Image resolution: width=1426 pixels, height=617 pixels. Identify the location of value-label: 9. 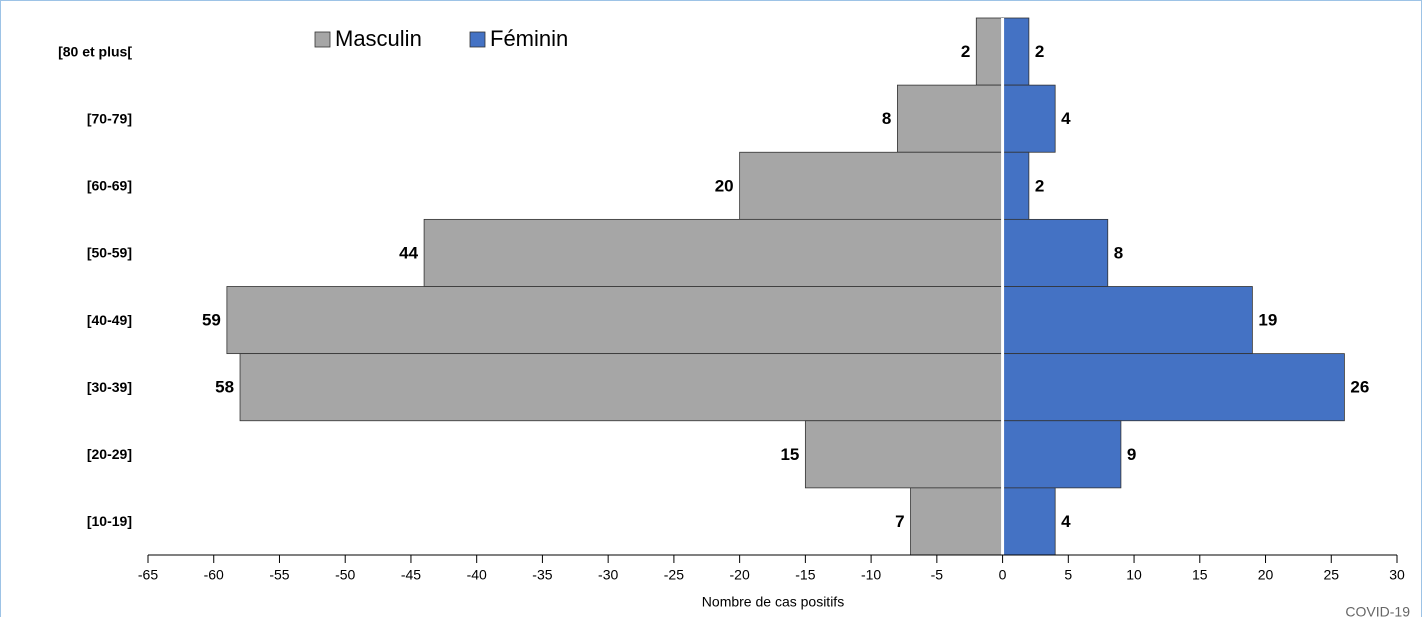
(1131, 454).